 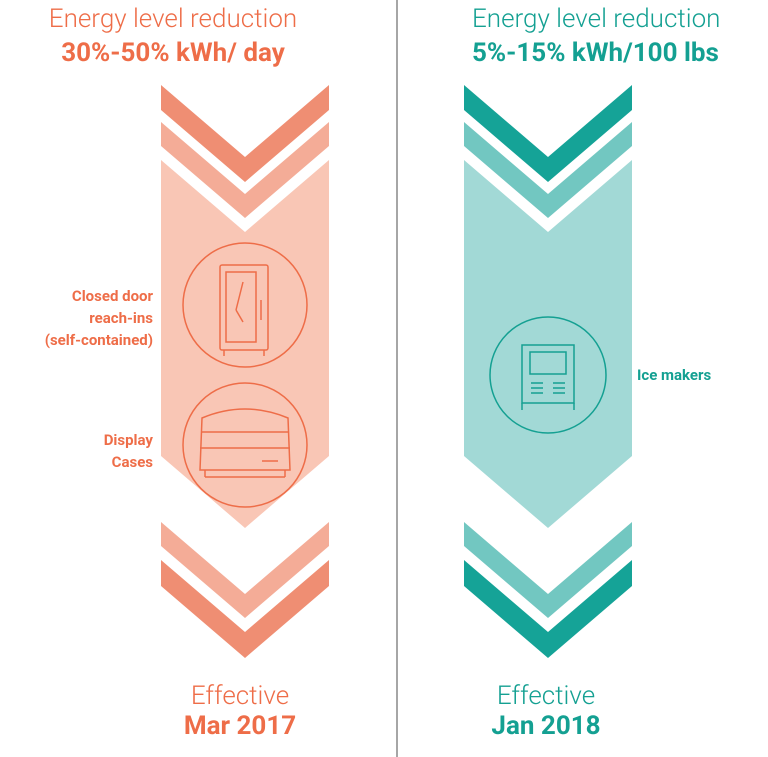 I want to click on item-label: Display, so click(x=129, y=440).